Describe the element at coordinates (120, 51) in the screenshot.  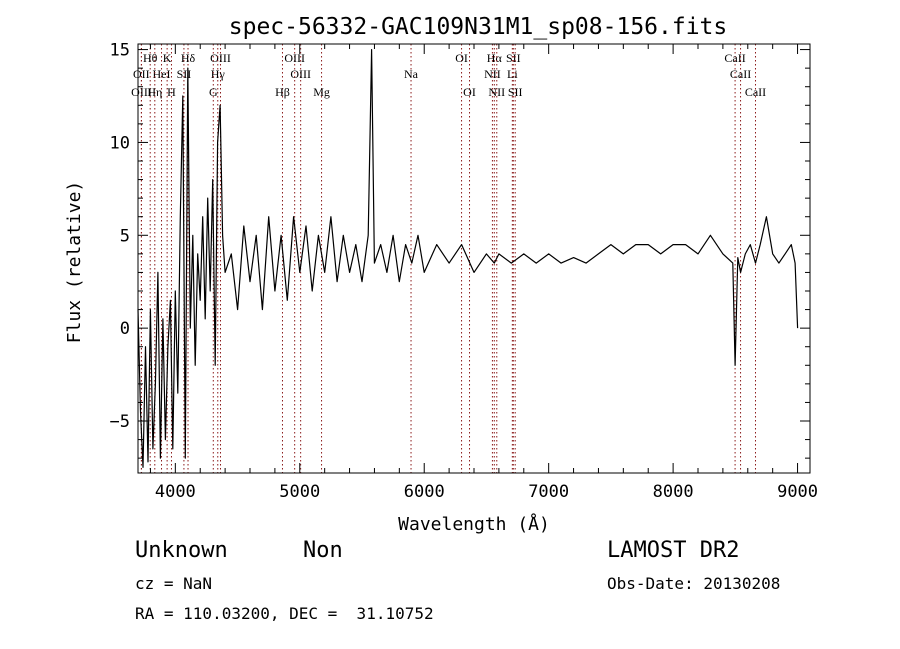
I see `y-tick-label: 15` at that location.